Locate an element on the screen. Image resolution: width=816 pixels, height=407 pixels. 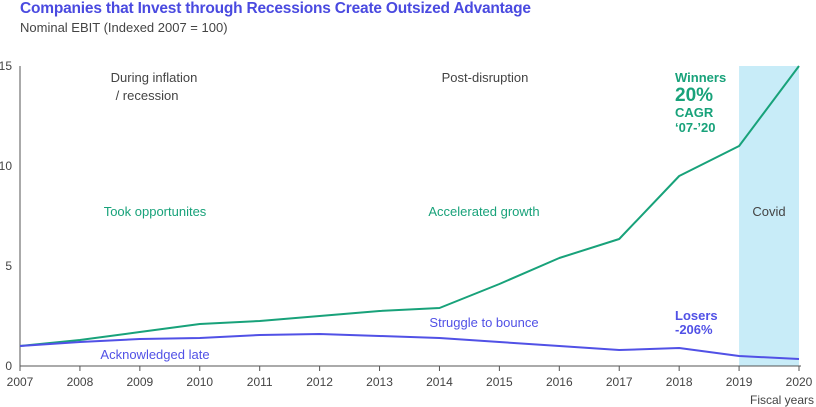
covid-label: Covid is located at coordinates (768, 211).